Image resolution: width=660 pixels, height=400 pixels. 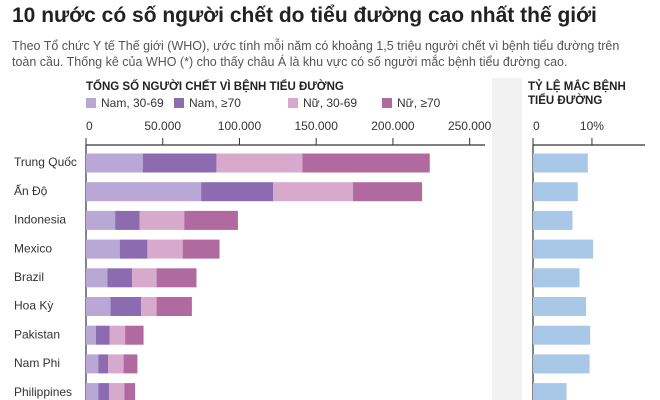 What do you see at coordinates (330, 103) in the screenshot?
I see `legend-label: Nữ, 30-69` at bounding box center [330, 103].